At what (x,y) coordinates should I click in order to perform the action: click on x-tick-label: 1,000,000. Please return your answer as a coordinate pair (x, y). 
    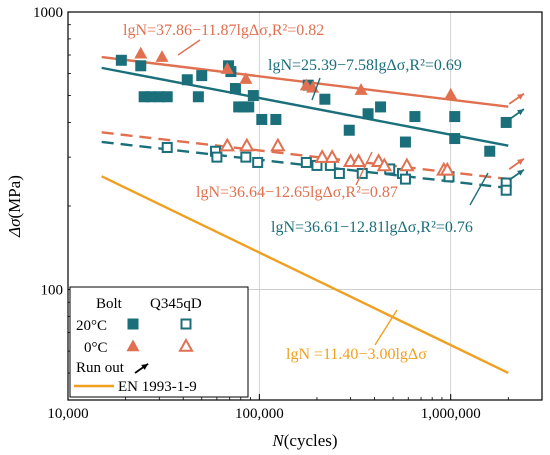
    Looking at the image, I should click on (451, 414).